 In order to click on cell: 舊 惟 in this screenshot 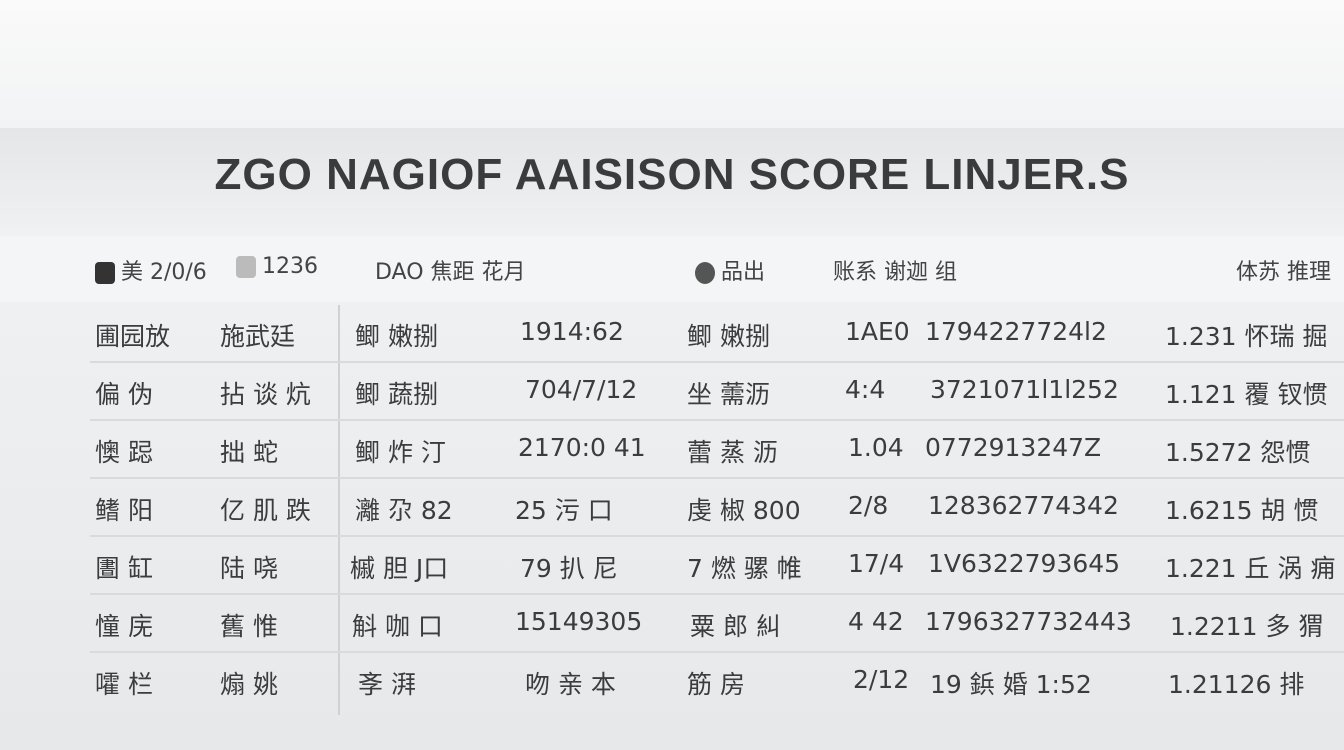, I will do `click(249, 626)`.